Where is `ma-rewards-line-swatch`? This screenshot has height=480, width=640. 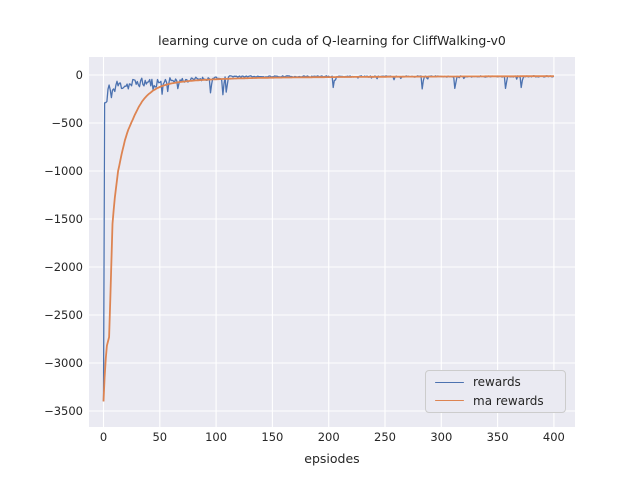 ma-rewards-line-swatch is located at coordinates (449, 401).